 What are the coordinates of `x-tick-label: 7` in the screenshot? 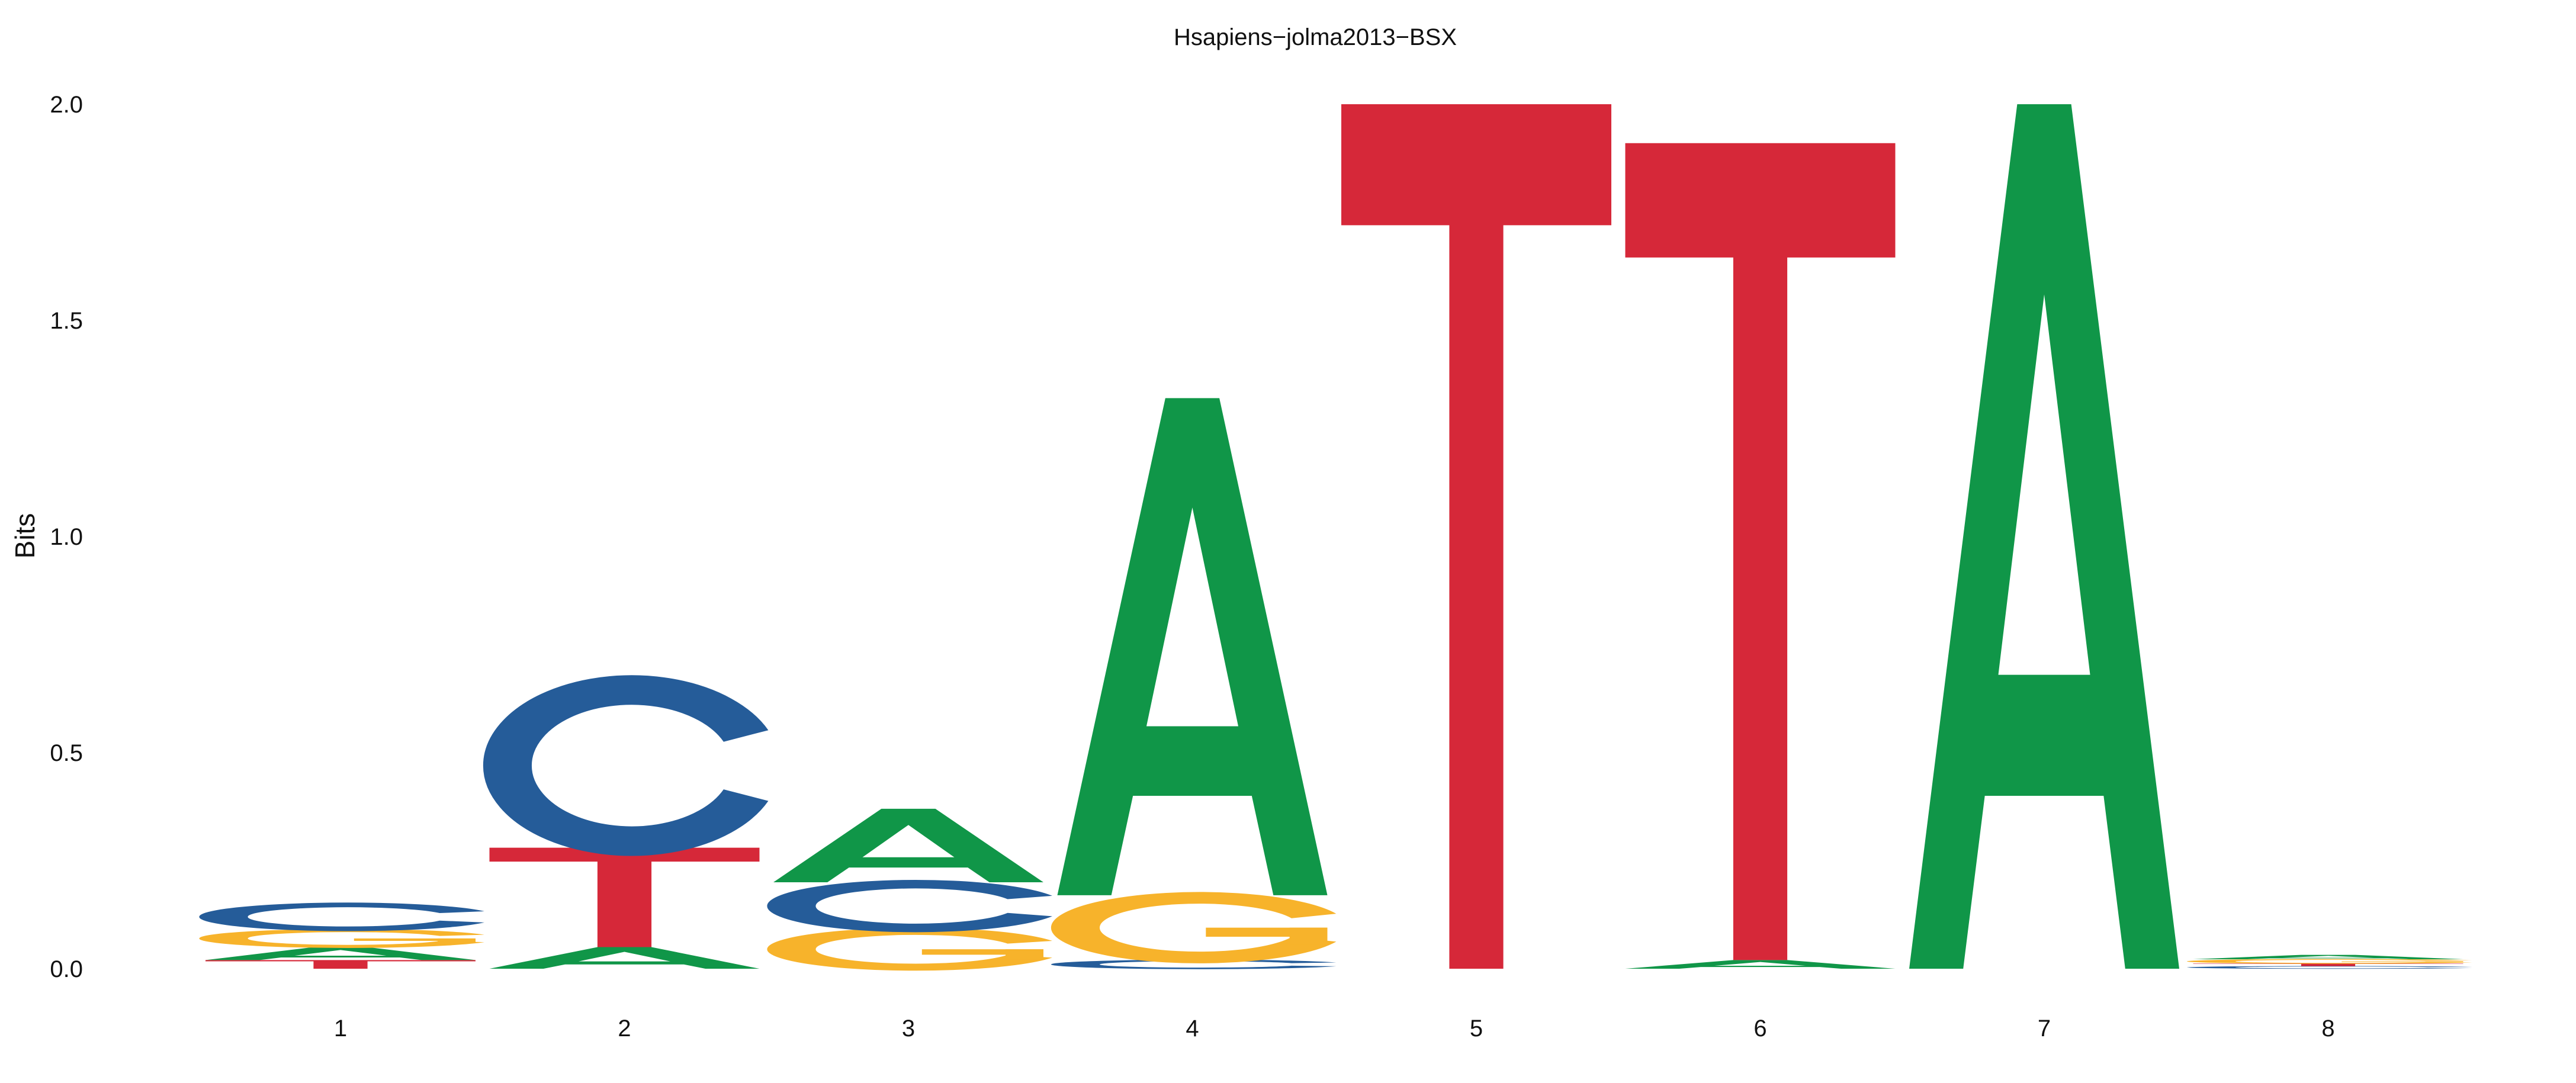 It's located at (2044, 1029).